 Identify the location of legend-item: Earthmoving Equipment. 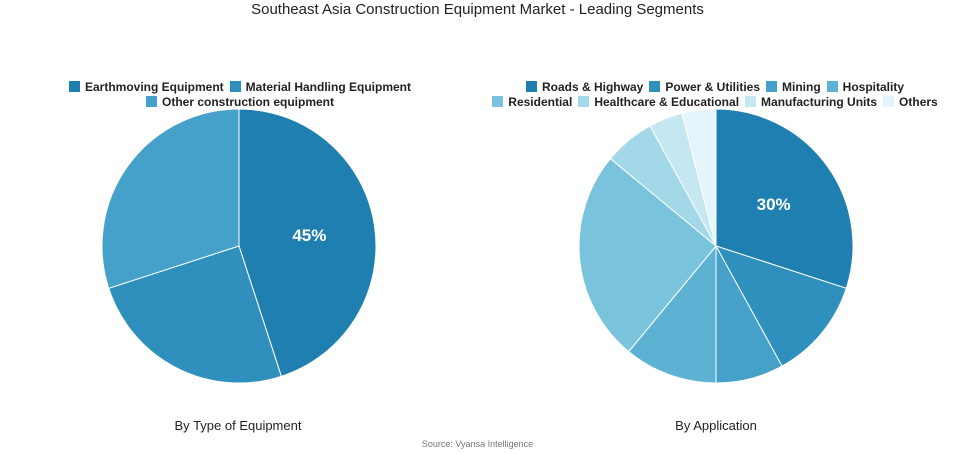
(146, 87).